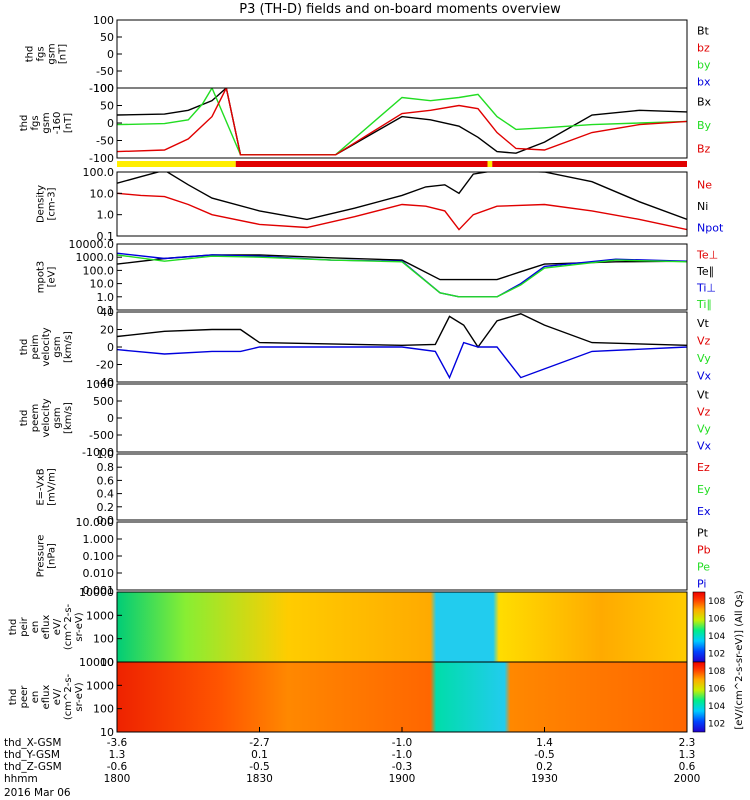 The height and width of the screenshot is (800, 750). I want to click on y-tick-label: 10000, so click(96, 592).